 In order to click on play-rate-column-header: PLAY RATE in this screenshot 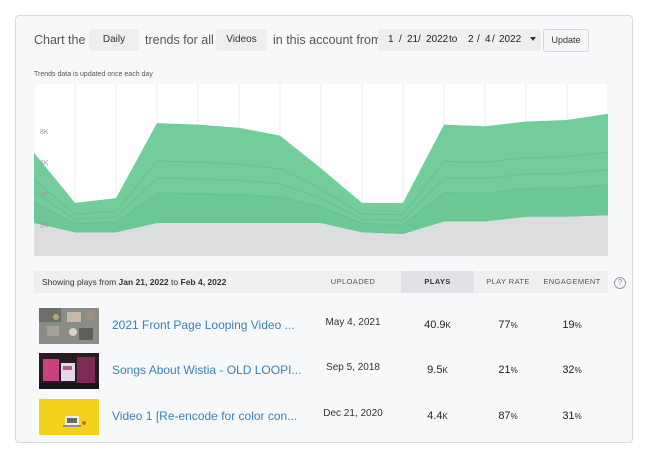, I will do `click(508, 281)`.